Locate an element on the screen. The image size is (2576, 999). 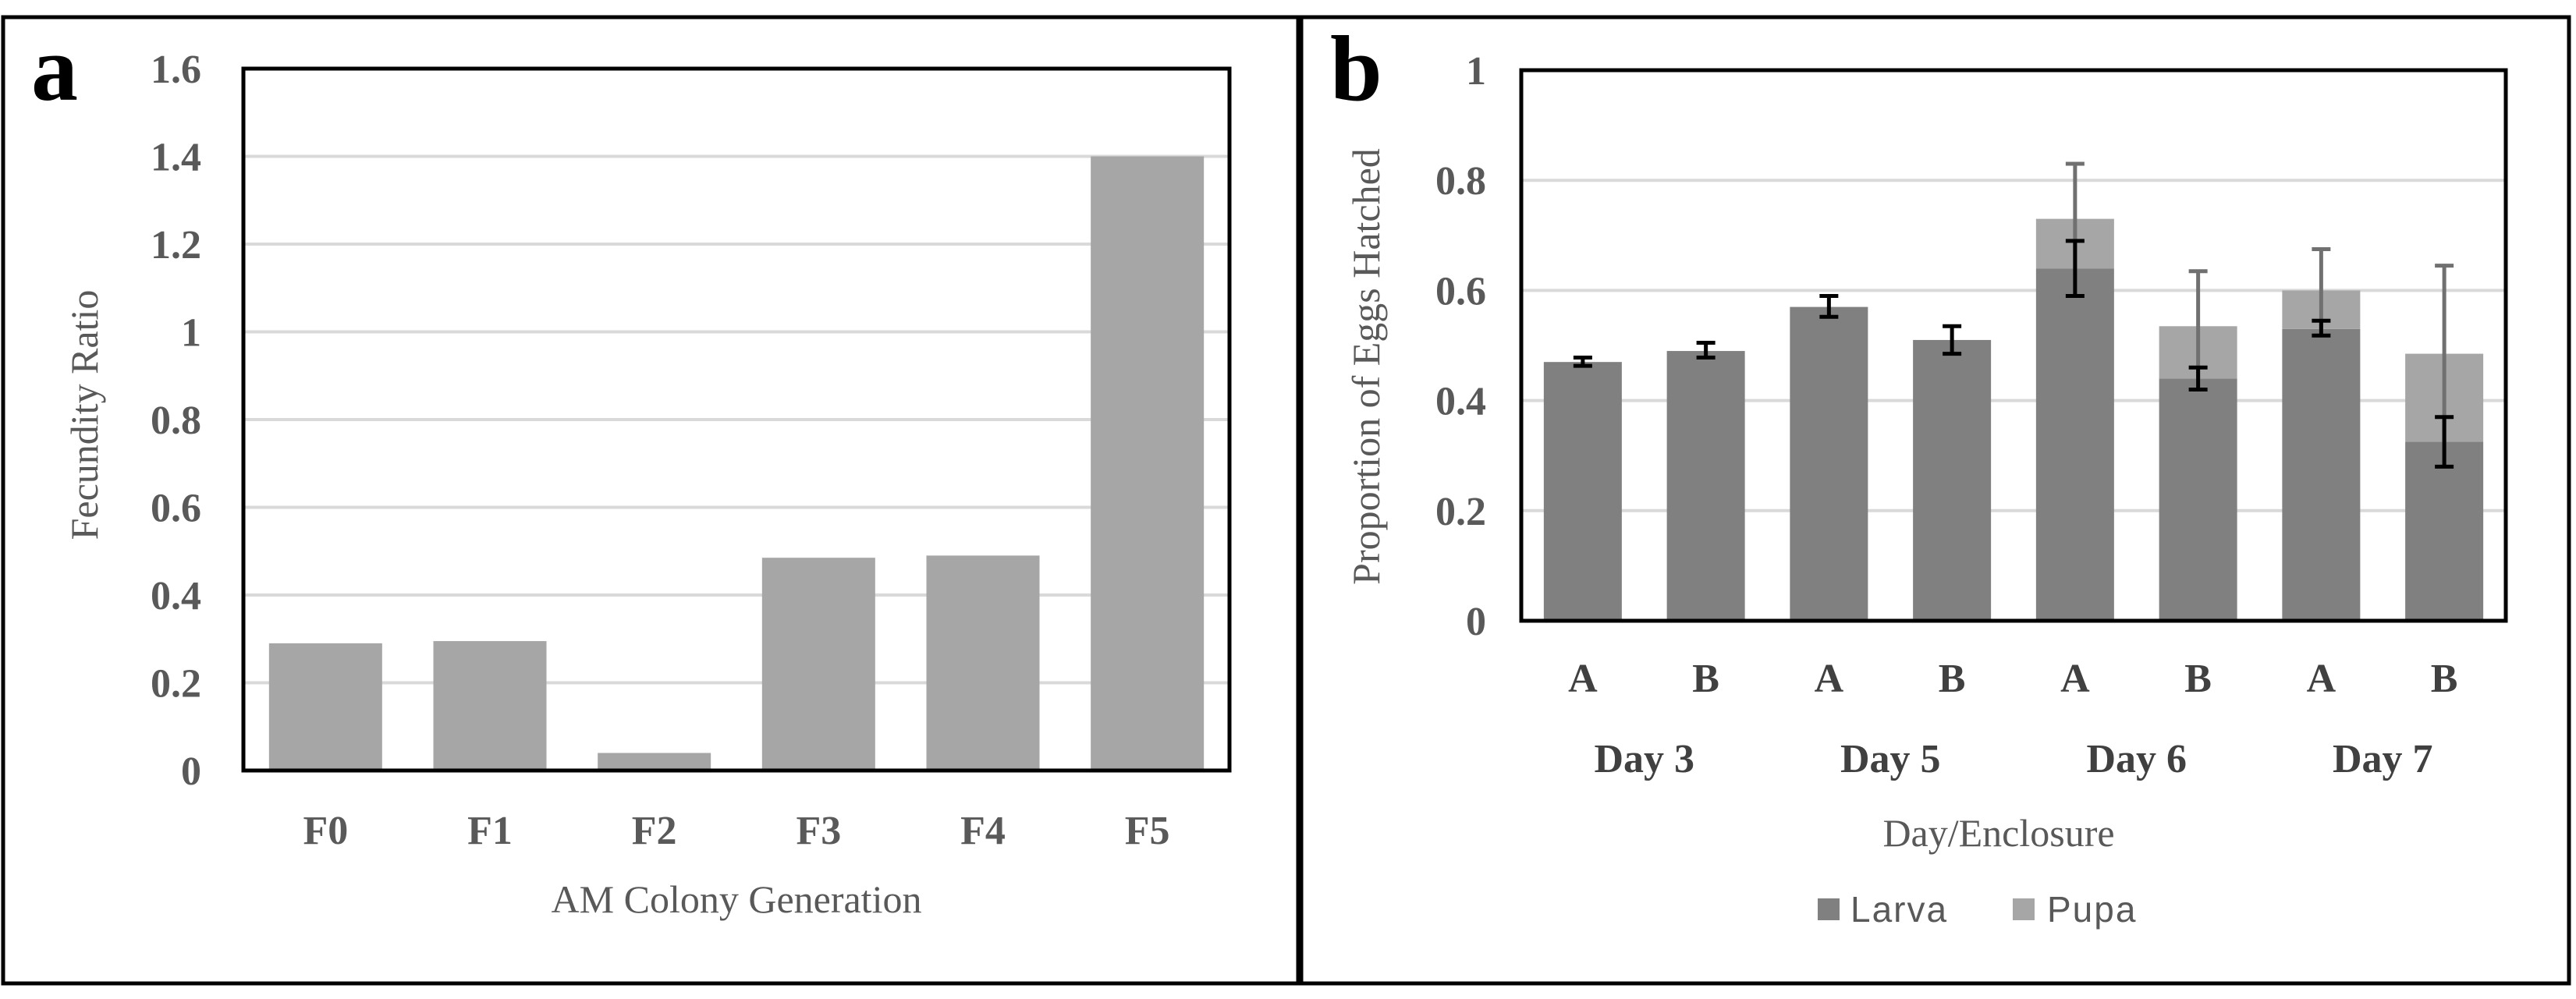
x-tick-label: F3 is located at coordinates (818, 831).